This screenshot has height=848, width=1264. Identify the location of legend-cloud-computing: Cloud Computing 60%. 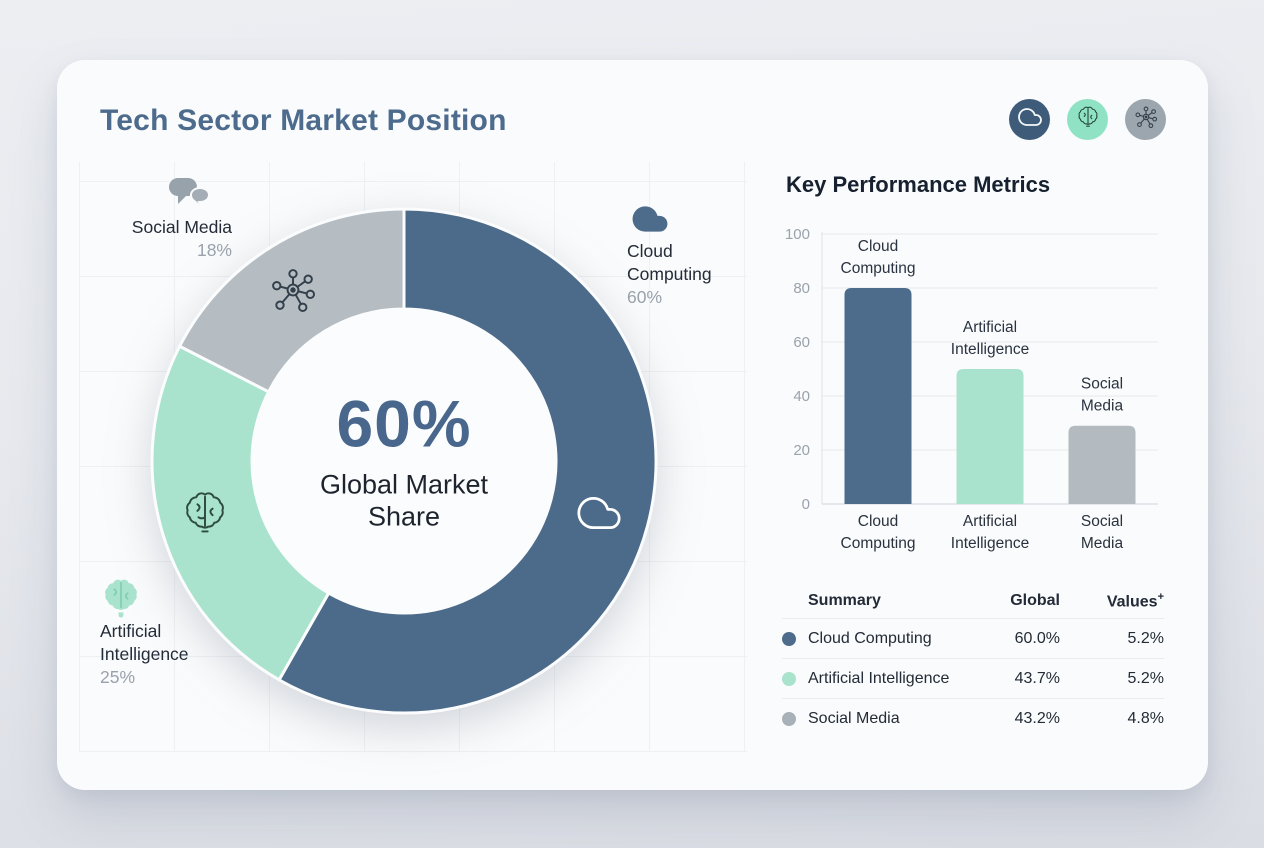
(680, 274).